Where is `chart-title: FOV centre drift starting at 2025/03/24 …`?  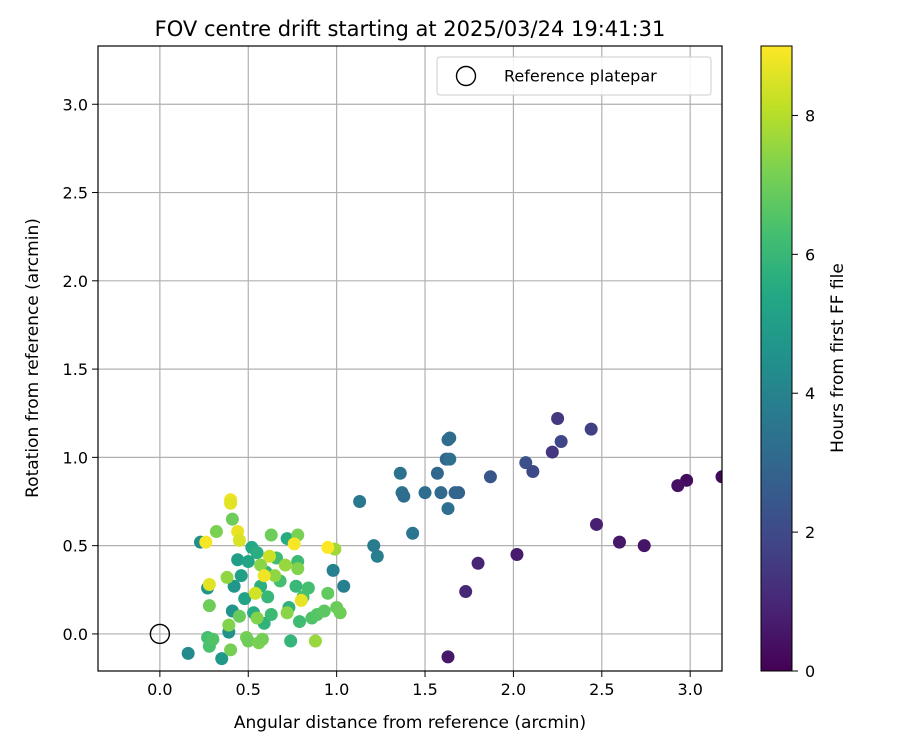 chart-title: FOV centre drift starting at 2025/03/24 … is located at coordinates (410, 29).